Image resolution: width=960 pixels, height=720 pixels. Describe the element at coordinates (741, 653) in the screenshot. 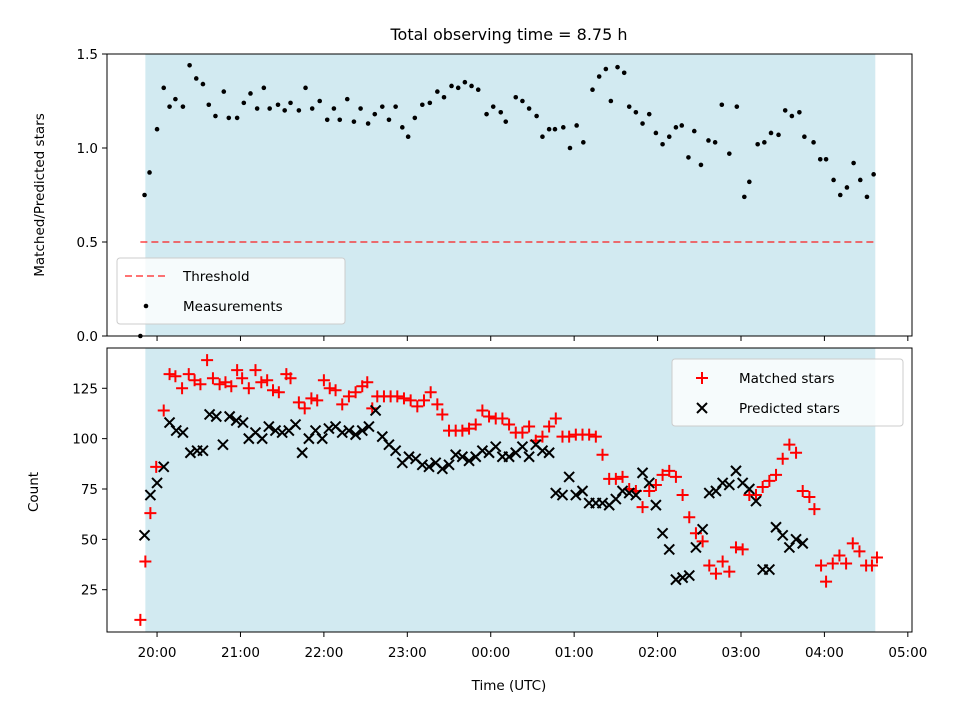

I see `x-tick-label: 03:00` at that location.